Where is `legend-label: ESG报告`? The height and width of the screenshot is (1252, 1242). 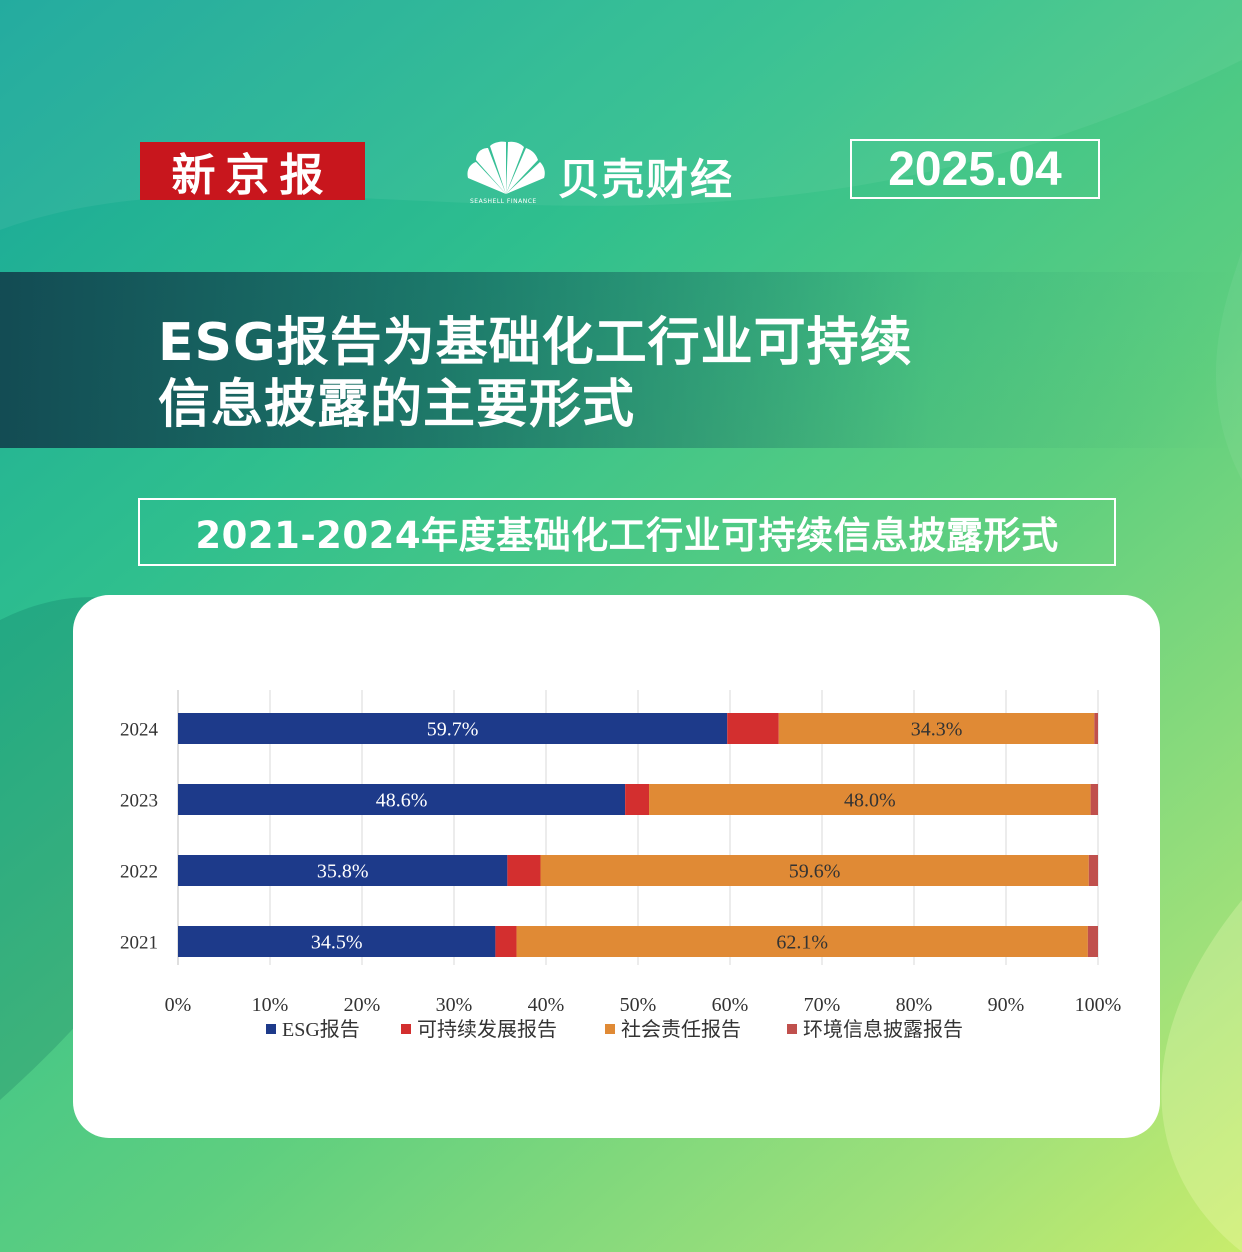 legend-label: ESG报告 is located at coordinates (321, 1029).